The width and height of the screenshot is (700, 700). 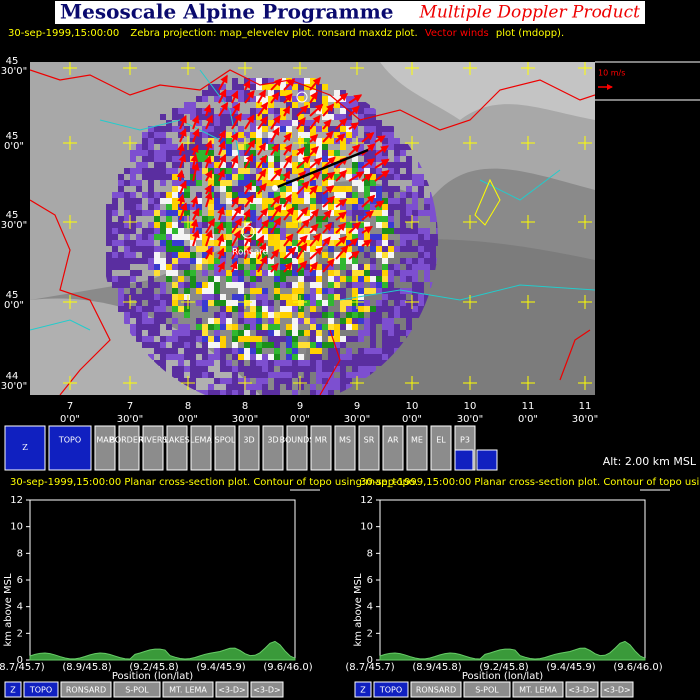 I want to click on toolbar-button: MR, so click(x=321, y=448).